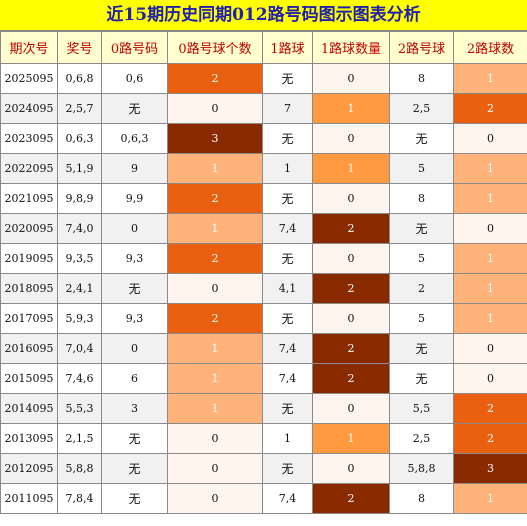 Image resolution: width=527 pixels, height=526 pixels. I want to click on two-numbers-cell: 2, so click(421, 288).